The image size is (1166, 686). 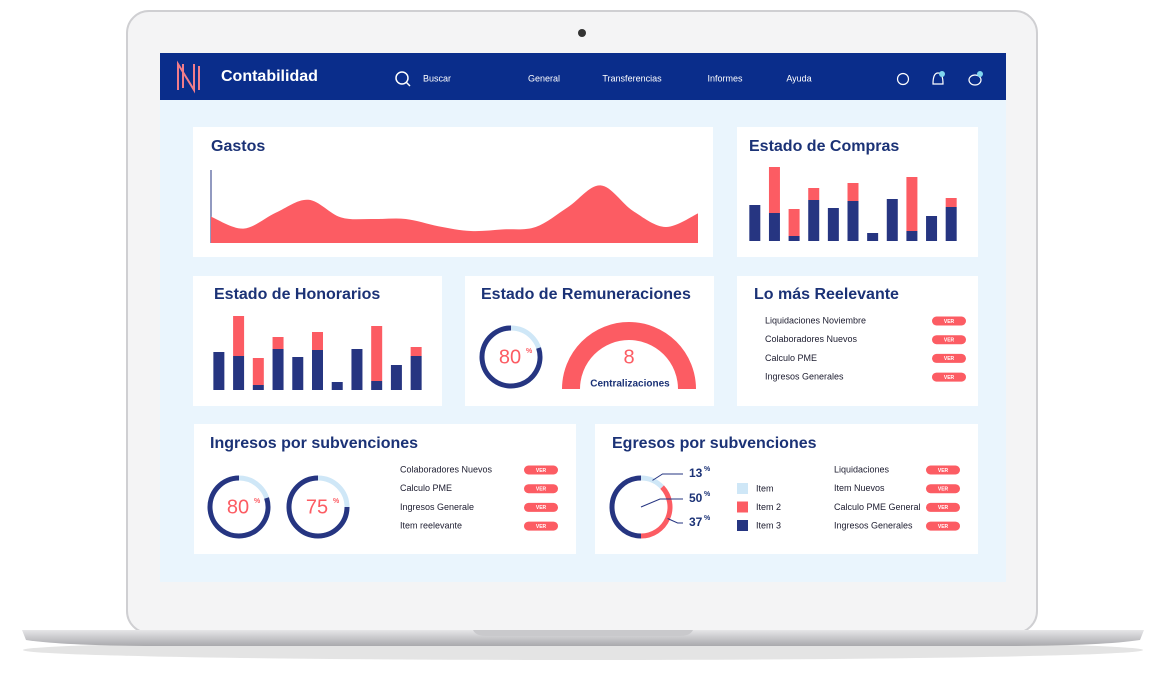 What do you see at coordinates (938, 78) in the screenshot?
I see `bell-icon` at bounding box center [938, 78].